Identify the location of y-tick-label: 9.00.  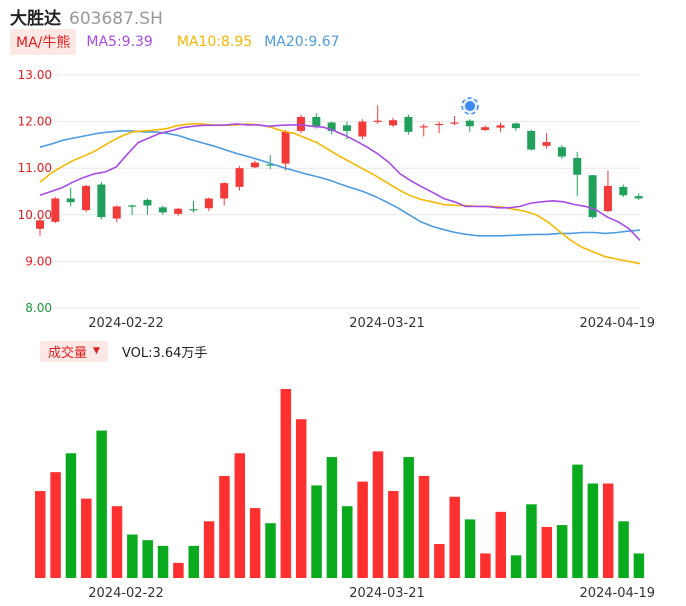
(38, 261).